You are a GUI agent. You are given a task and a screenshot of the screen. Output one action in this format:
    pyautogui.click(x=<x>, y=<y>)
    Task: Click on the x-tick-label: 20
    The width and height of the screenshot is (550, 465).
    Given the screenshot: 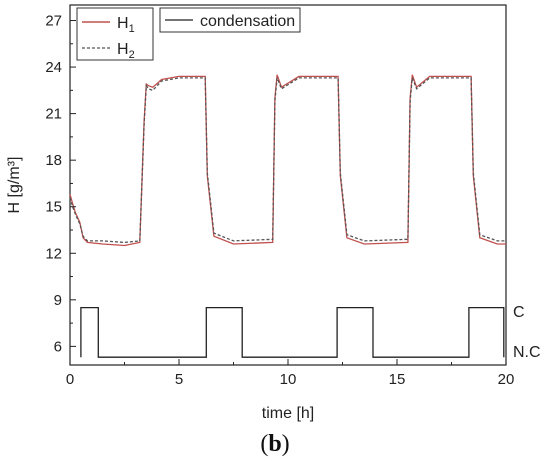 What is the action you would take?
    pyautogui.click(x=506, y=379)
    